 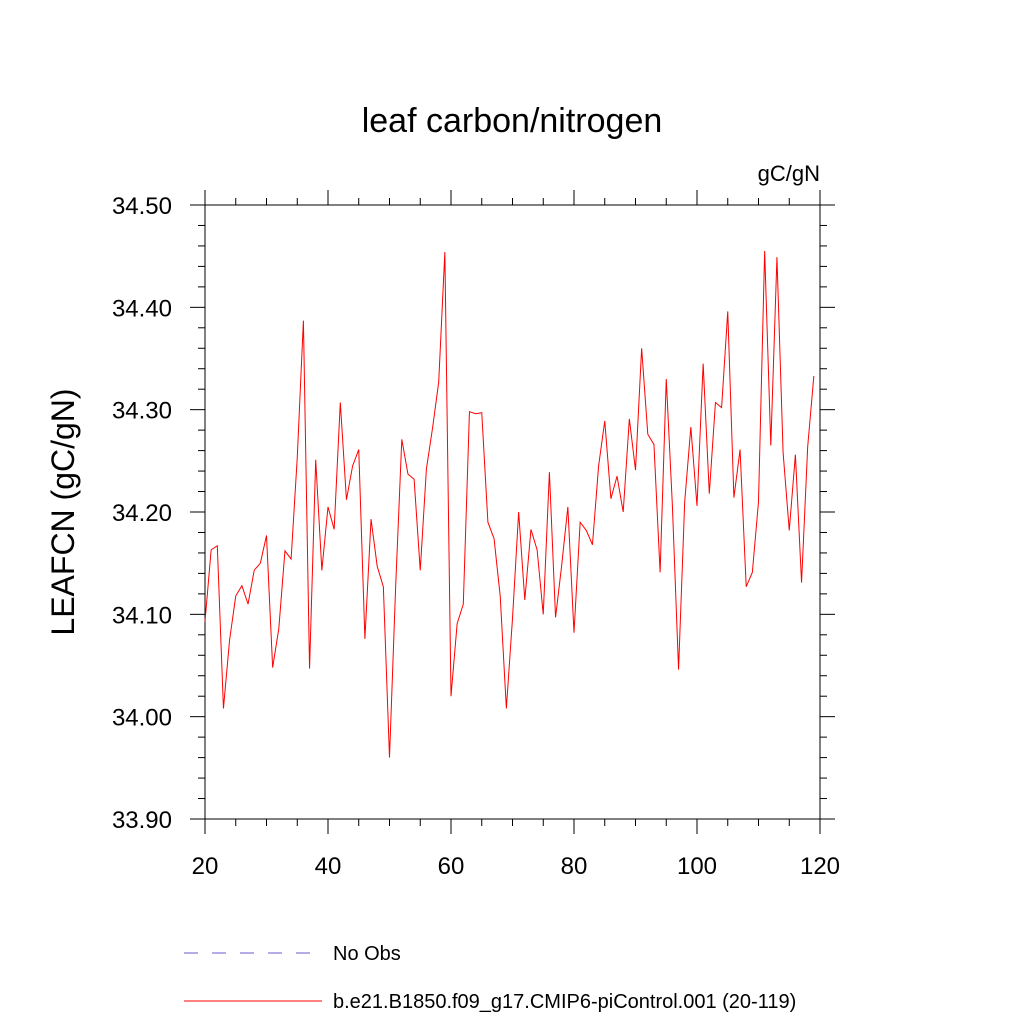 I want to click on y-tick-label: 34.20, so click(x=142, y=513).